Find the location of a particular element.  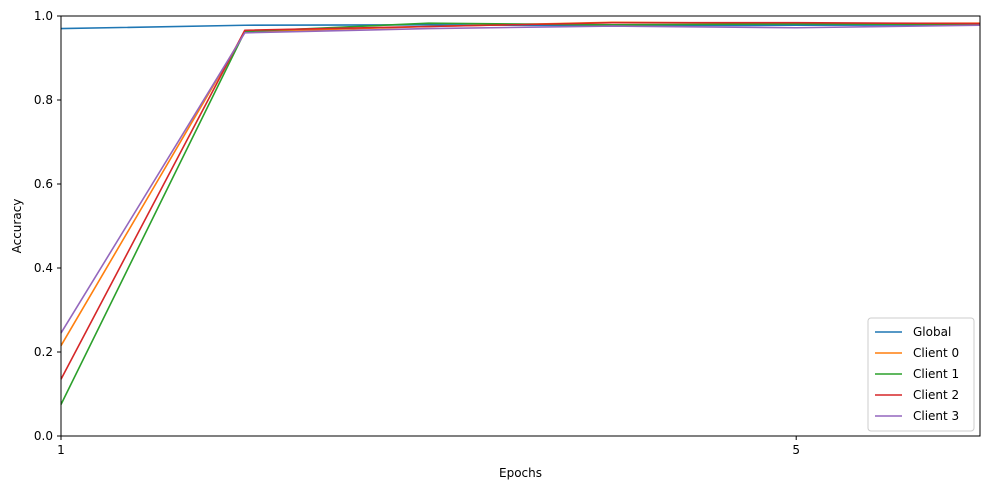

y-axis-ticks: 0.0 0.2 0.4 0.6 0.8 1.0 is located at coordinates (47, 226).